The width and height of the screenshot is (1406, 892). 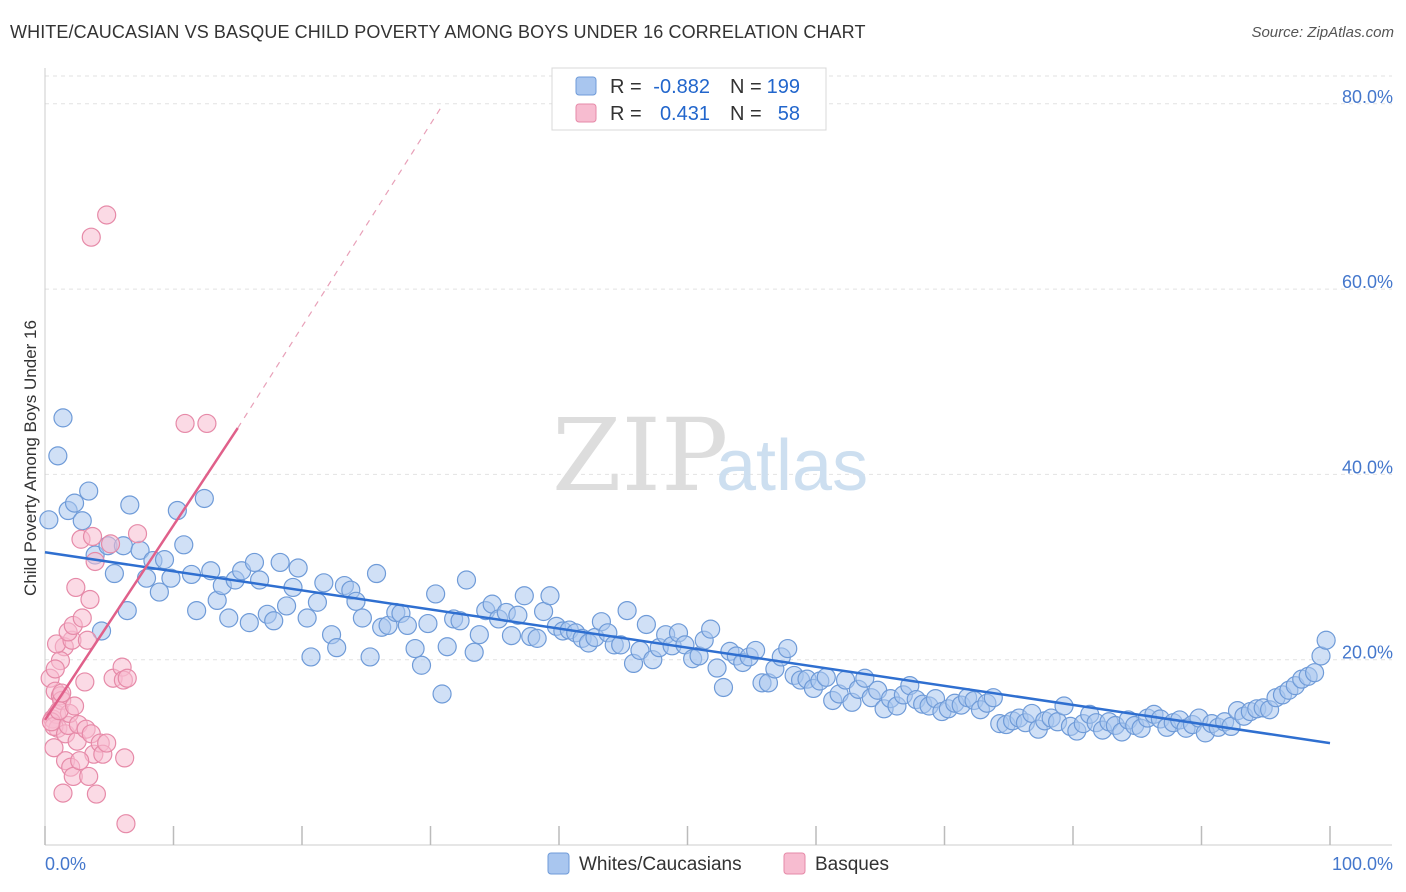 What do you see at coordinates (685, 114) in the screenshot?
I see `legend-r-value-2: 0.431` at bounding box center [685, 114].